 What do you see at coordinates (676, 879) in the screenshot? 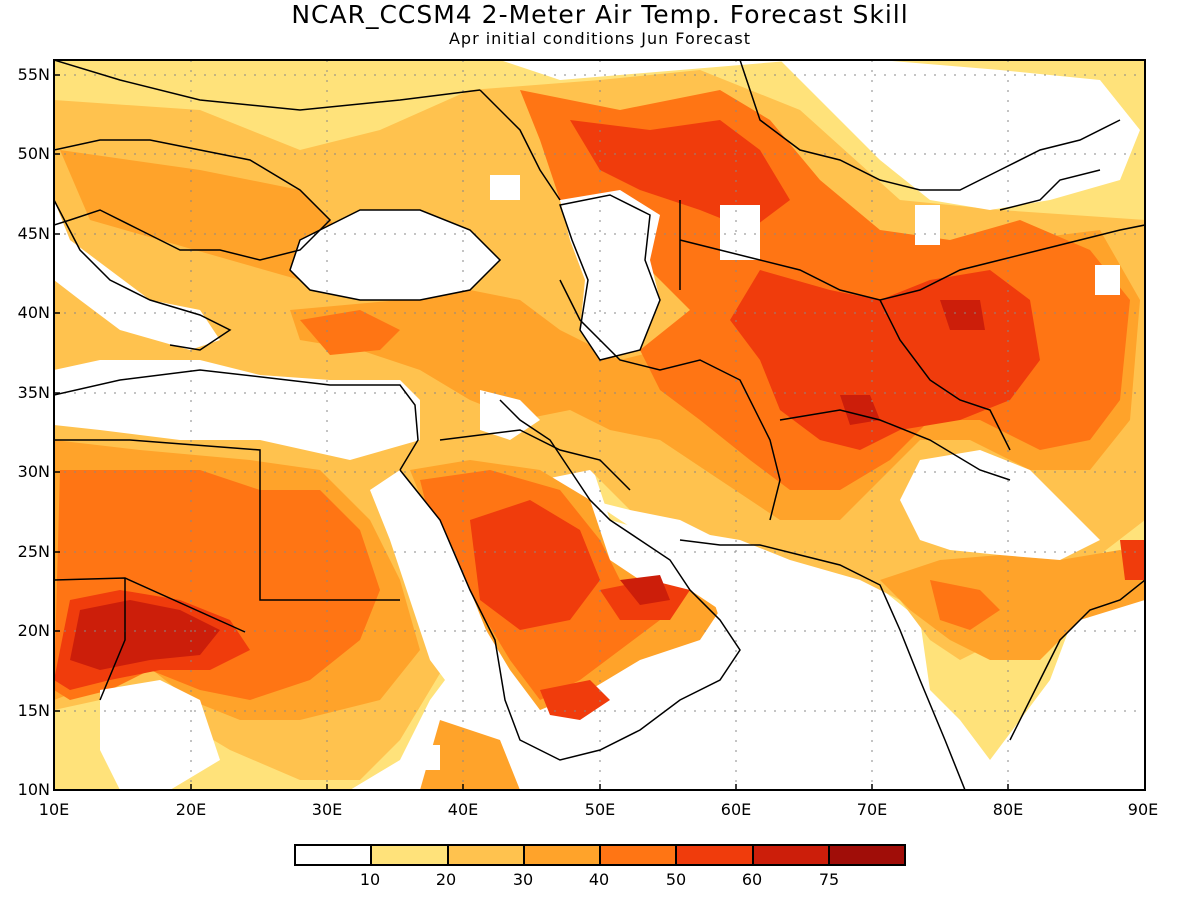
I see `colorbar-label-50: 50` at bounding box center [676, 879].